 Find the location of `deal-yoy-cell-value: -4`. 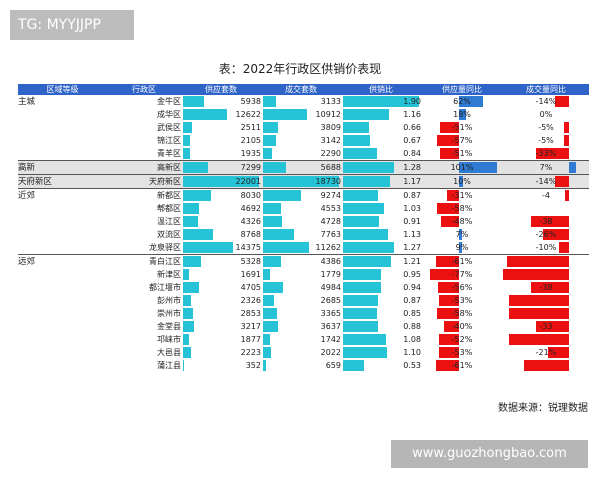

deal-yoy-cell-value: -4 is located at coordinates (546, 195).